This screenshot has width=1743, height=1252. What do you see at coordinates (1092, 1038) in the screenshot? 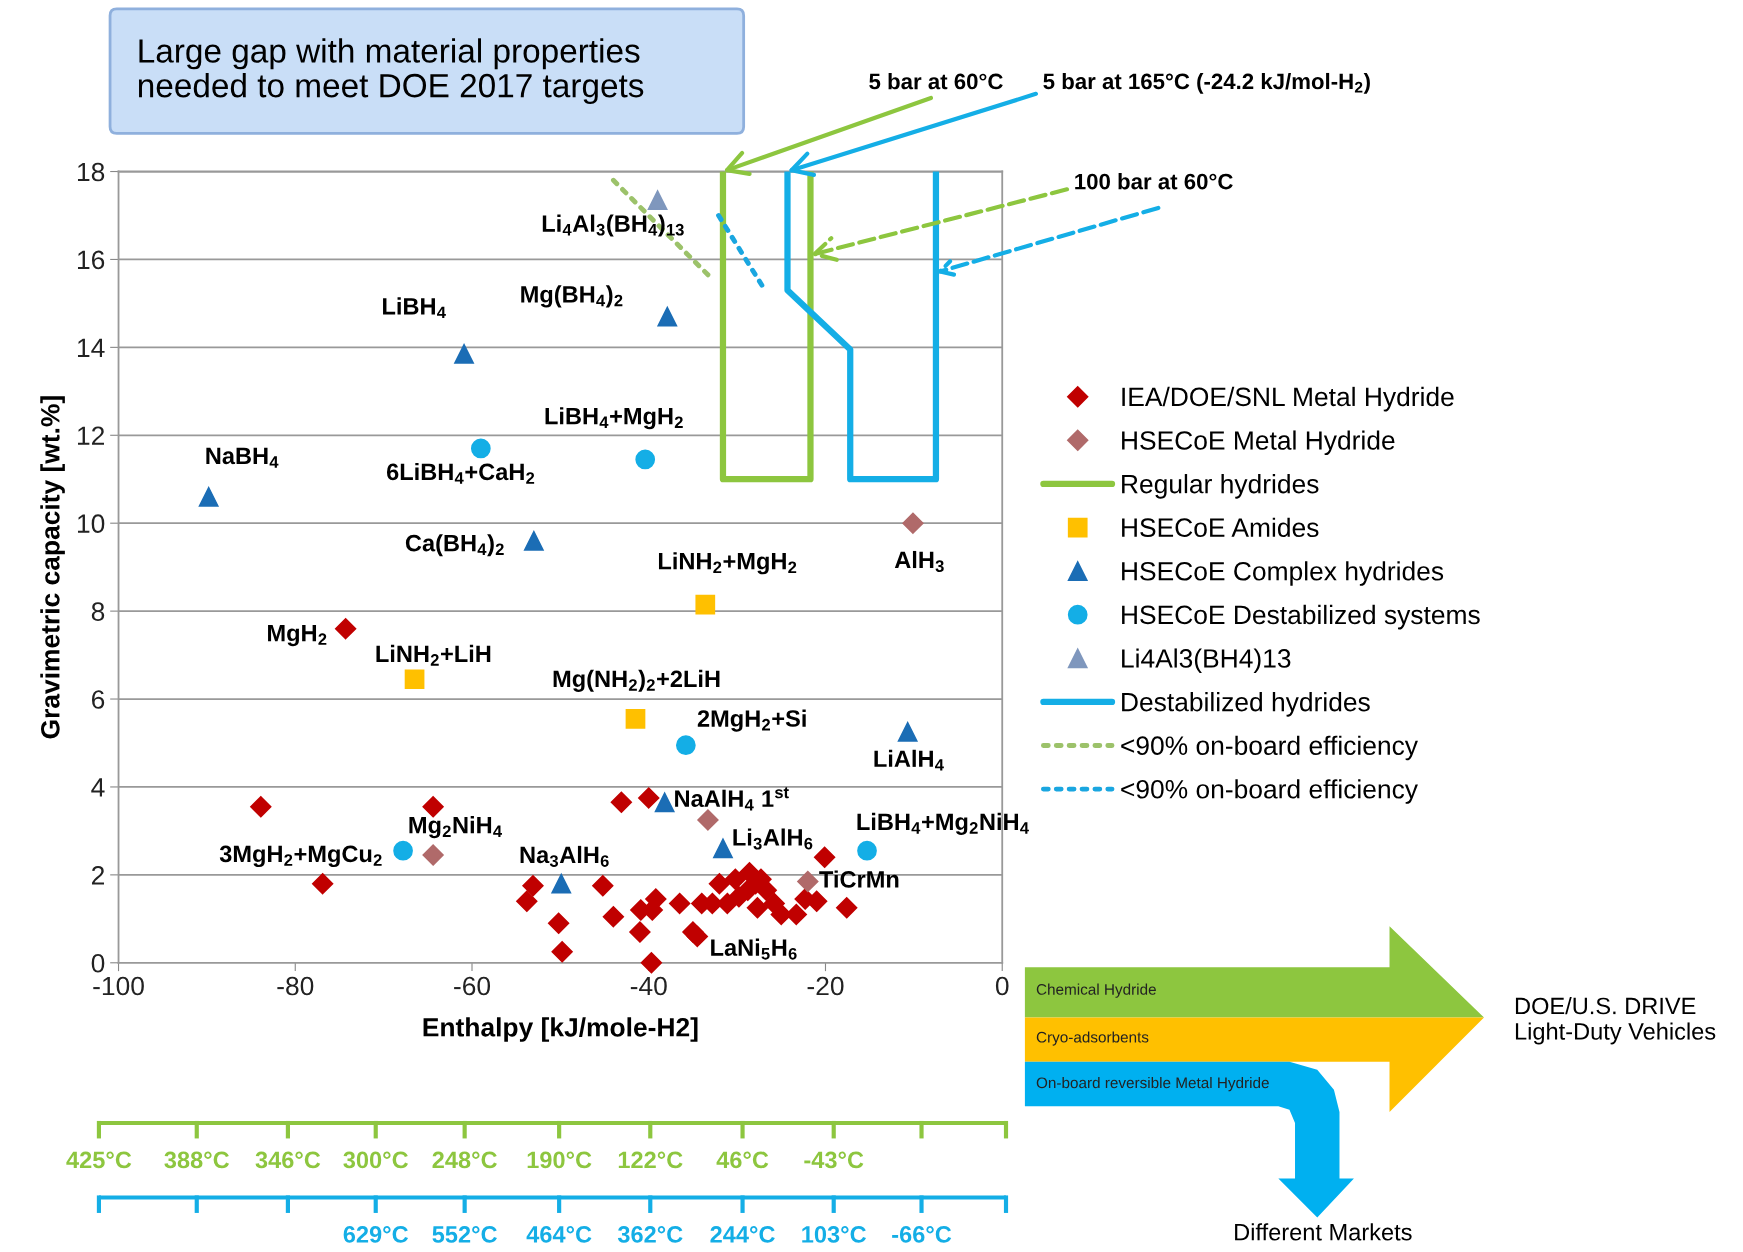
I see `text: Cryo-adsorbents` at bounding box center [1092, 1038].